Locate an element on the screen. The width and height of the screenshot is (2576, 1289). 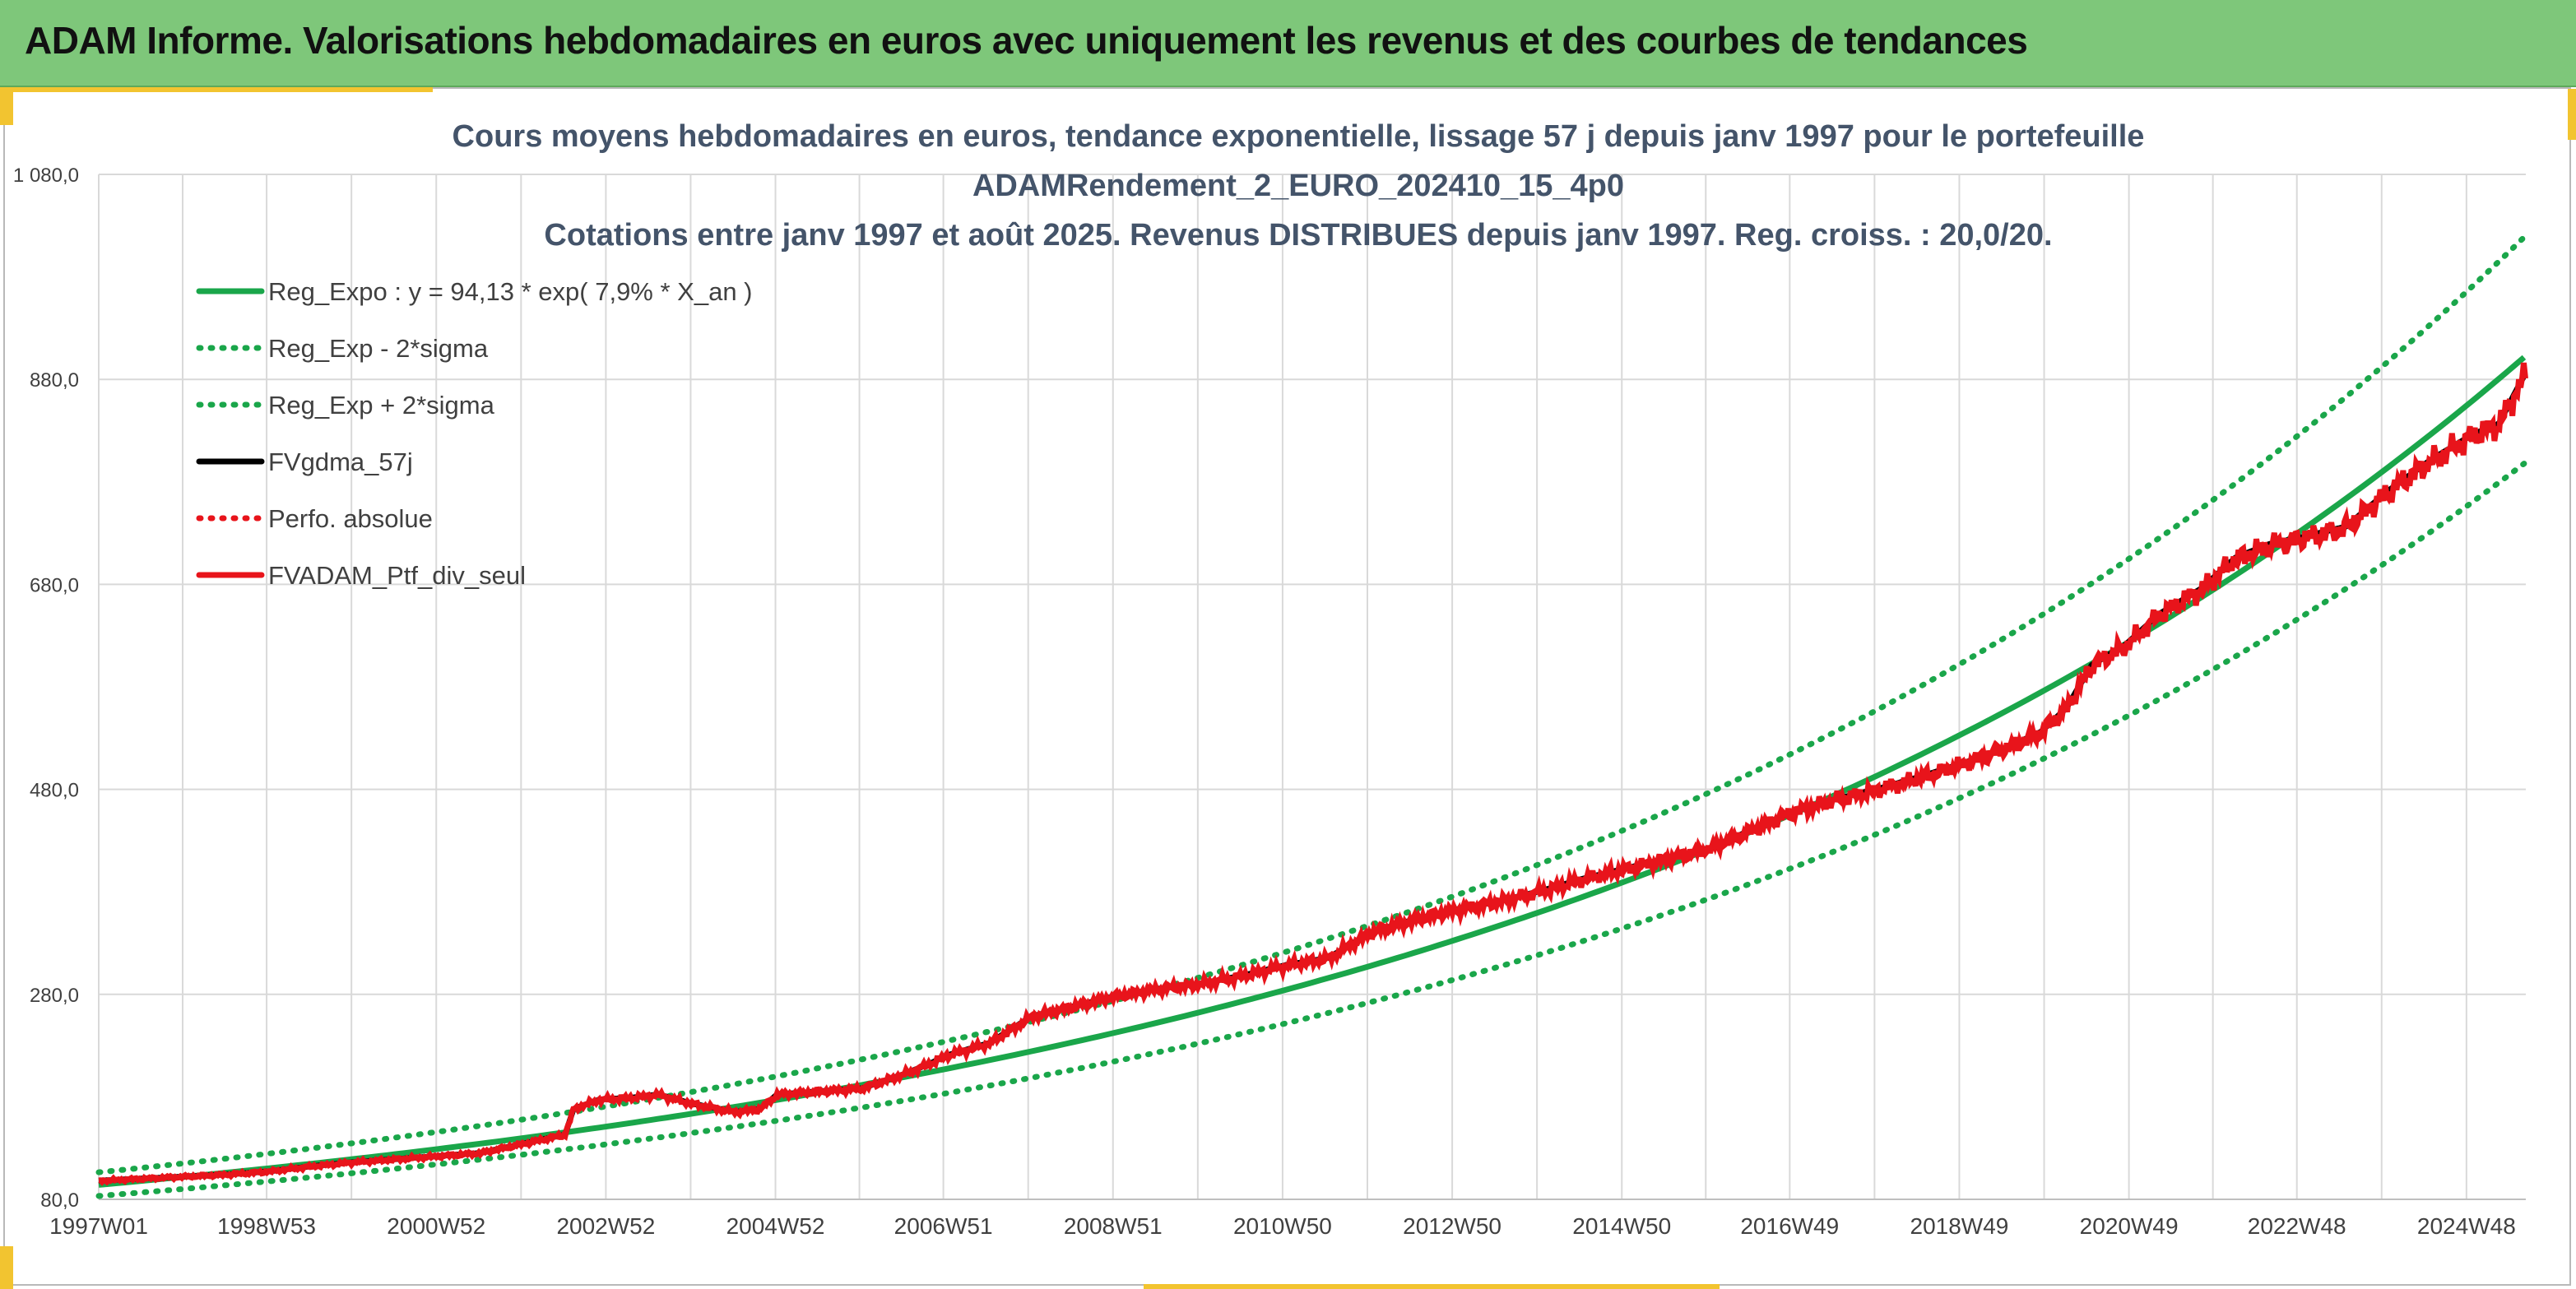
y-tick-label: 480,0 is located at coordinates (55, 791).